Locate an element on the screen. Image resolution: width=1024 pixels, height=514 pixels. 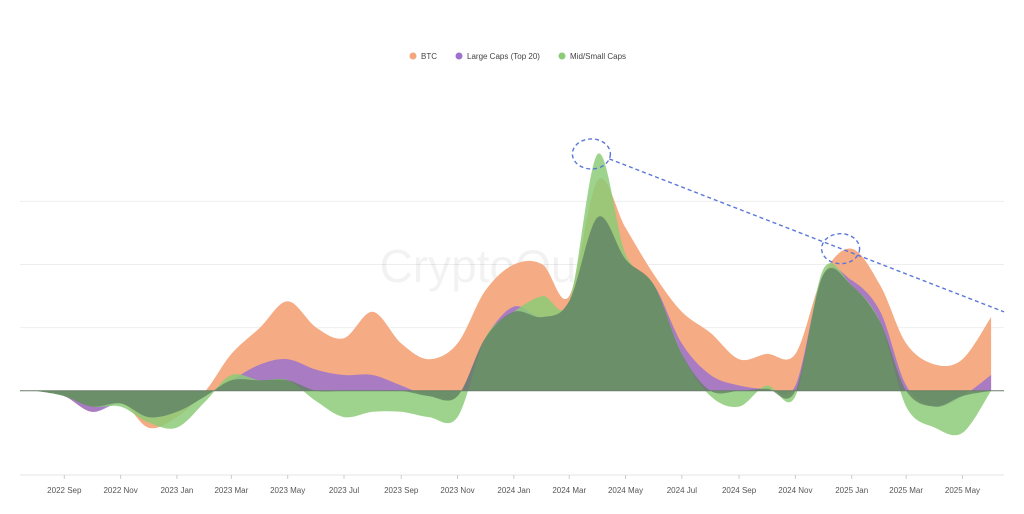
legend-label-btc: BTC is located at coordinates (429, 56).